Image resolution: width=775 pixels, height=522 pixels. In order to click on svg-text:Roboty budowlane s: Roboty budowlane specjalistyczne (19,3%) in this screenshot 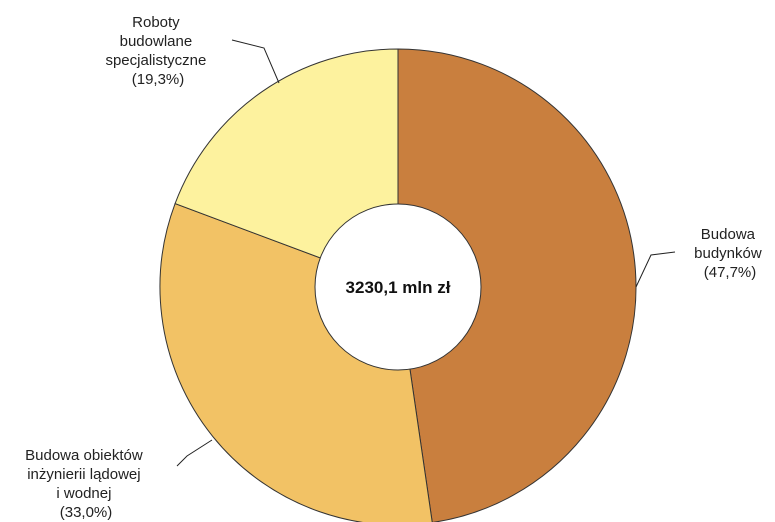, I will do `click(157, 51)`.